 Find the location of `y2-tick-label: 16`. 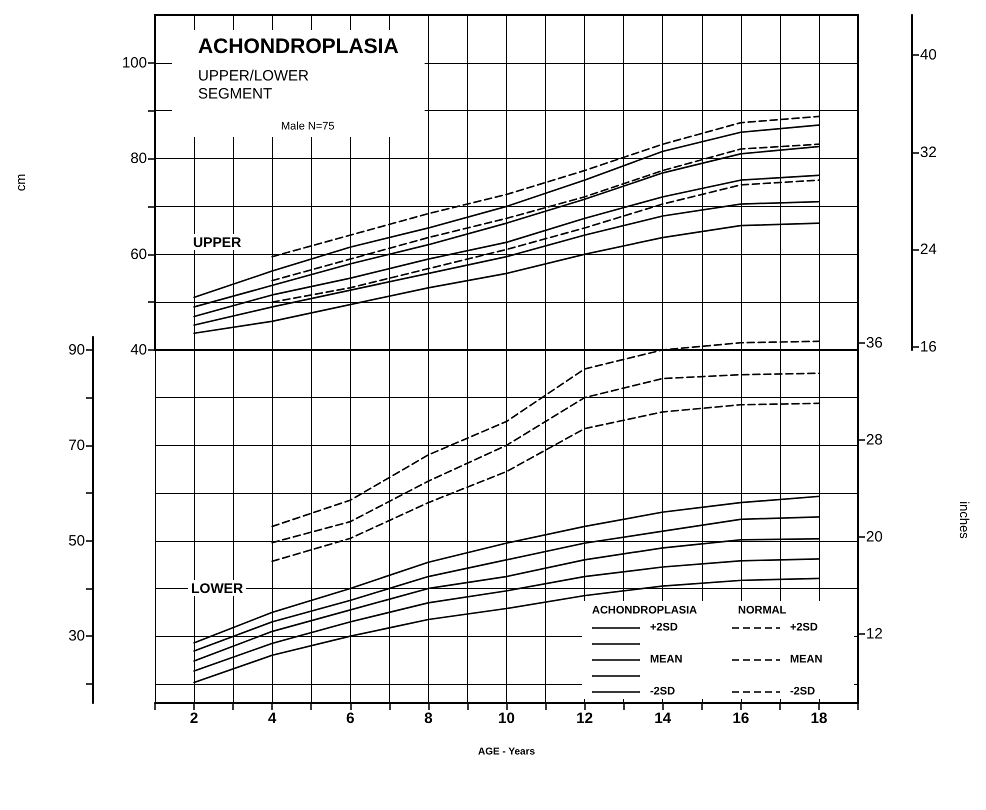

y2-tick-label: 16 is located at coordinates (928, 347).